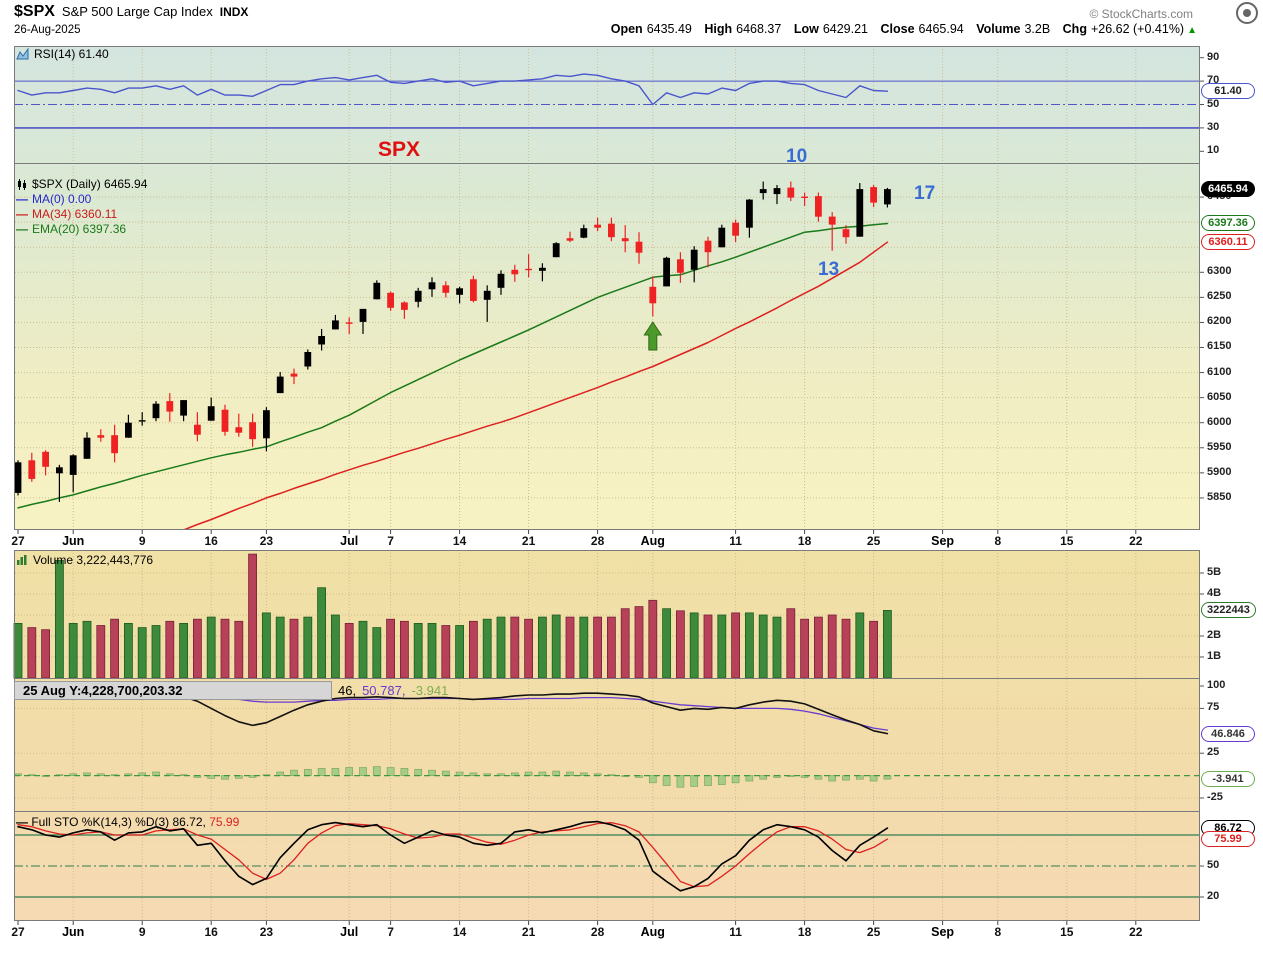  What do you see at coordinates (806, 29) in the screenshot?
I see `low-label: Low` at bounding box center [806, 29].